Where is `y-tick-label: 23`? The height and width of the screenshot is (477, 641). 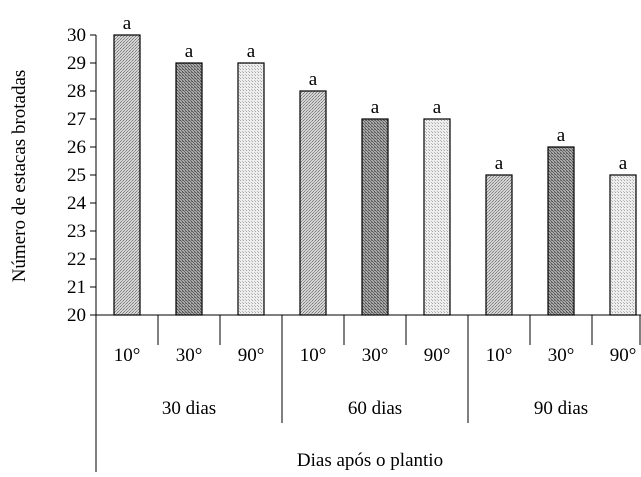 y-tick-label: 23 is located at coordinates (76, 231).